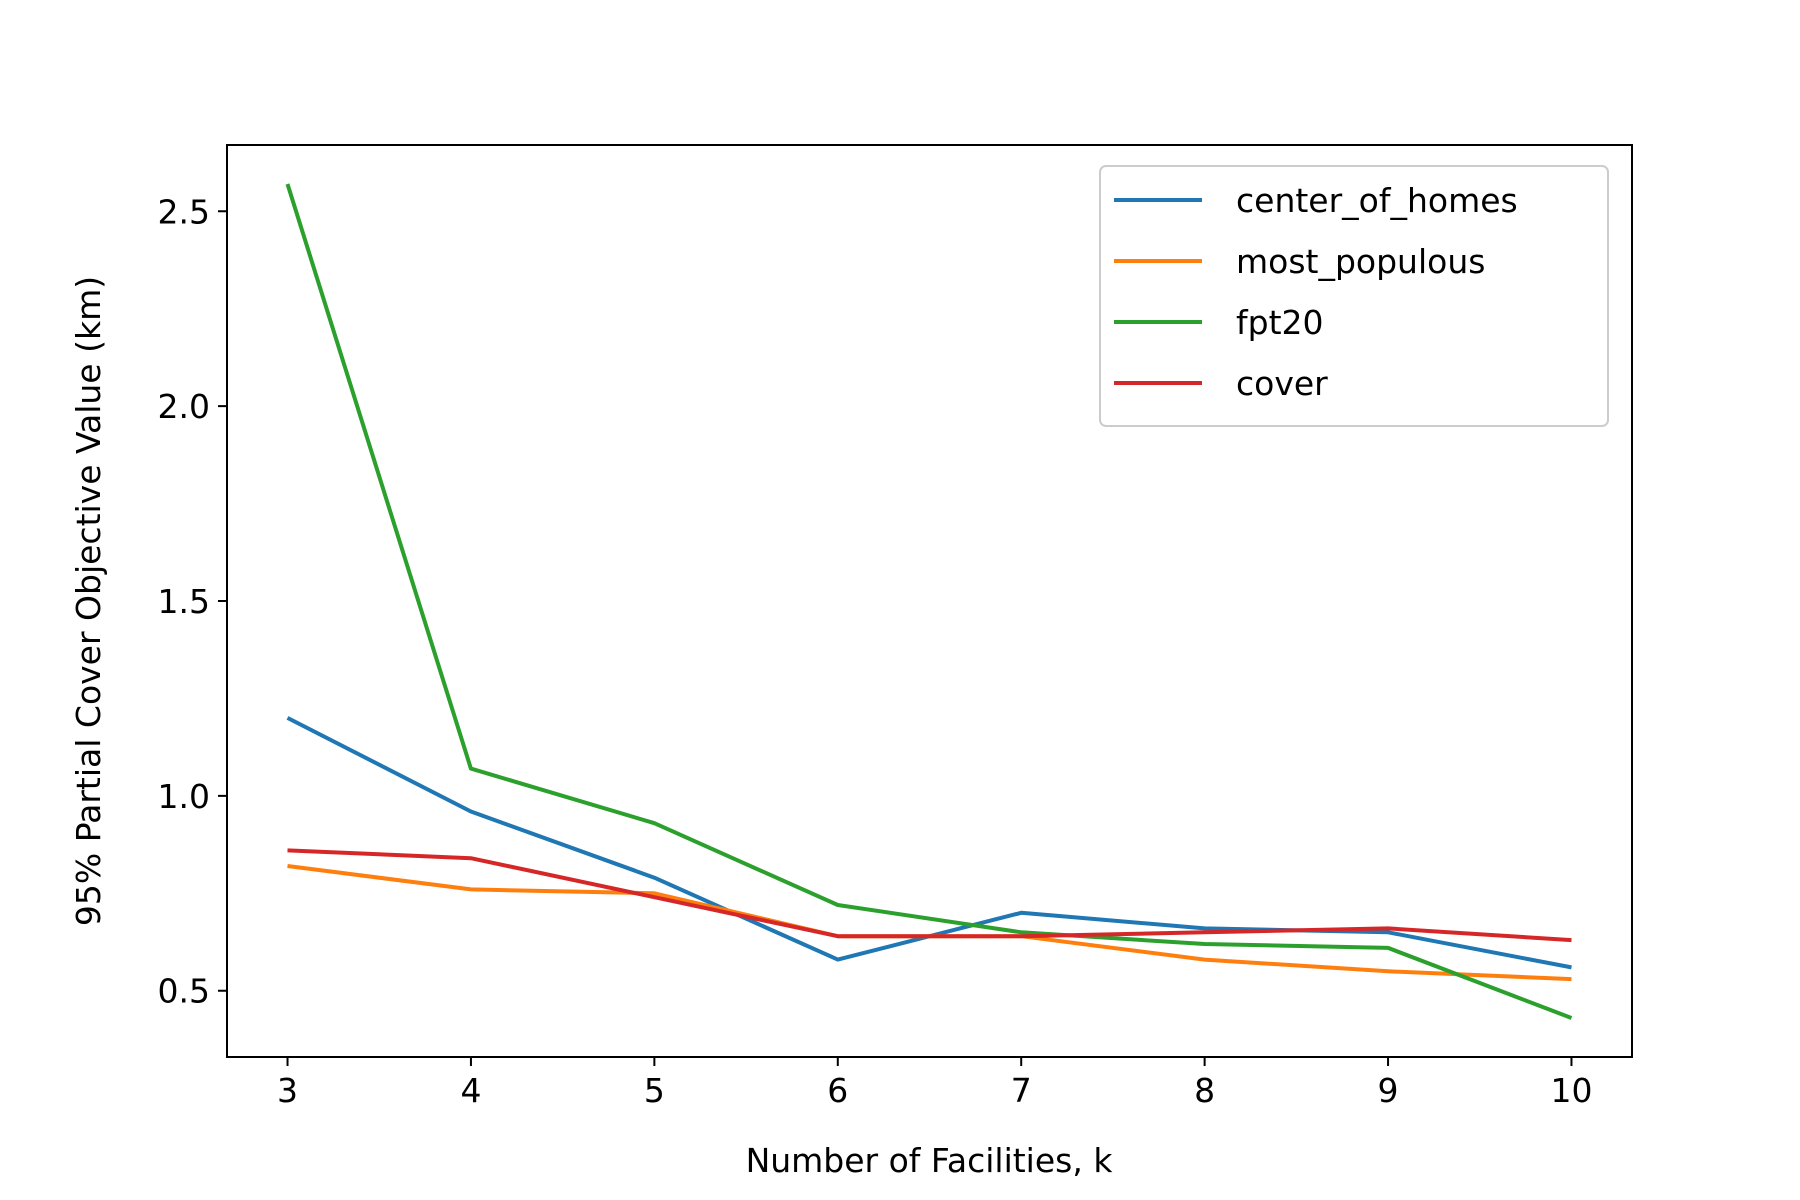 This screenshot has width=1800, height=1200. Describe the element at coordinates (1021, 1090) in the screenshot. I see `x-tick-label: 7` at that location.